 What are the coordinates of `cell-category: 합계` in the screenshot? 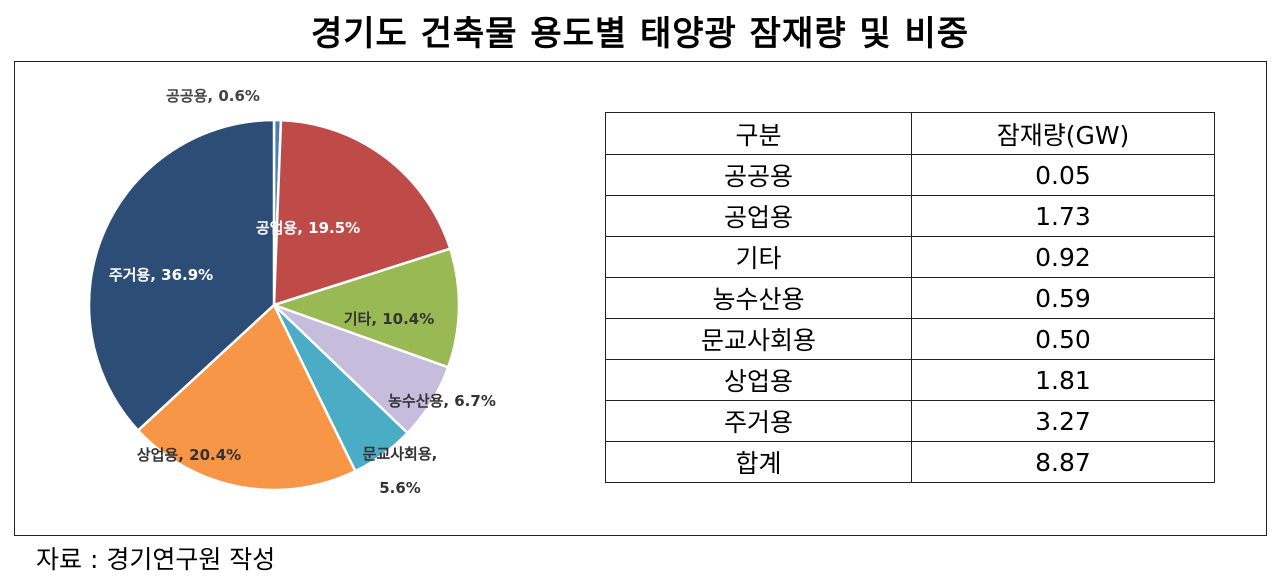 It's located at (758, 462).